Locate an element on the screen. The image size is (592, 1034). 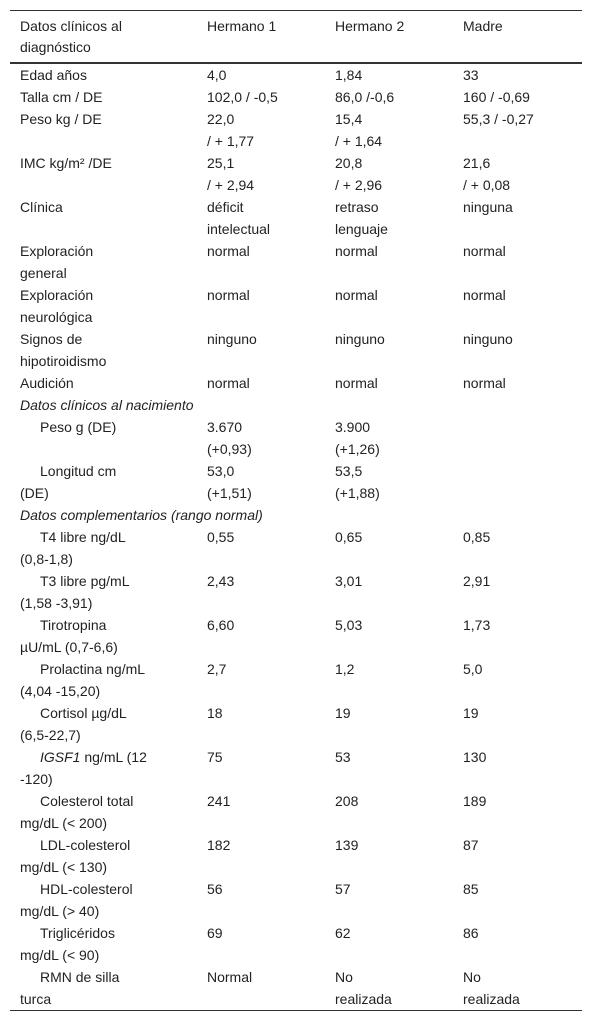
header-cell: Datos clínicos al diagnóstico is located at coordinates (103, 37).